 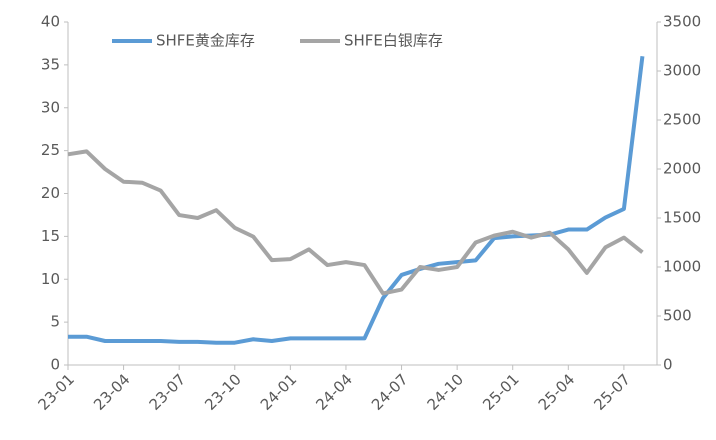 I want to click on x-tick-label: 24-04, so click(x=334, y=392).